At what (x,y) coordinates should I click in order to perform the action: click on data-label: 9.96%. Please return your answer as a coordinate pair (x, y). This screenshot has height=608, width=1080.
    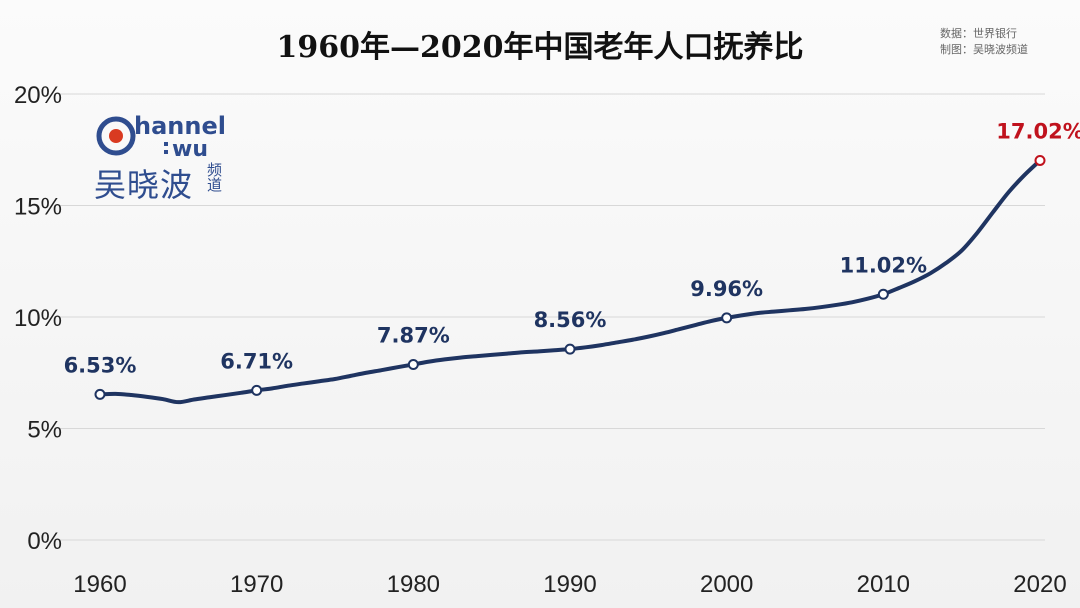
    Looking at the image, I should click on (726, 289).